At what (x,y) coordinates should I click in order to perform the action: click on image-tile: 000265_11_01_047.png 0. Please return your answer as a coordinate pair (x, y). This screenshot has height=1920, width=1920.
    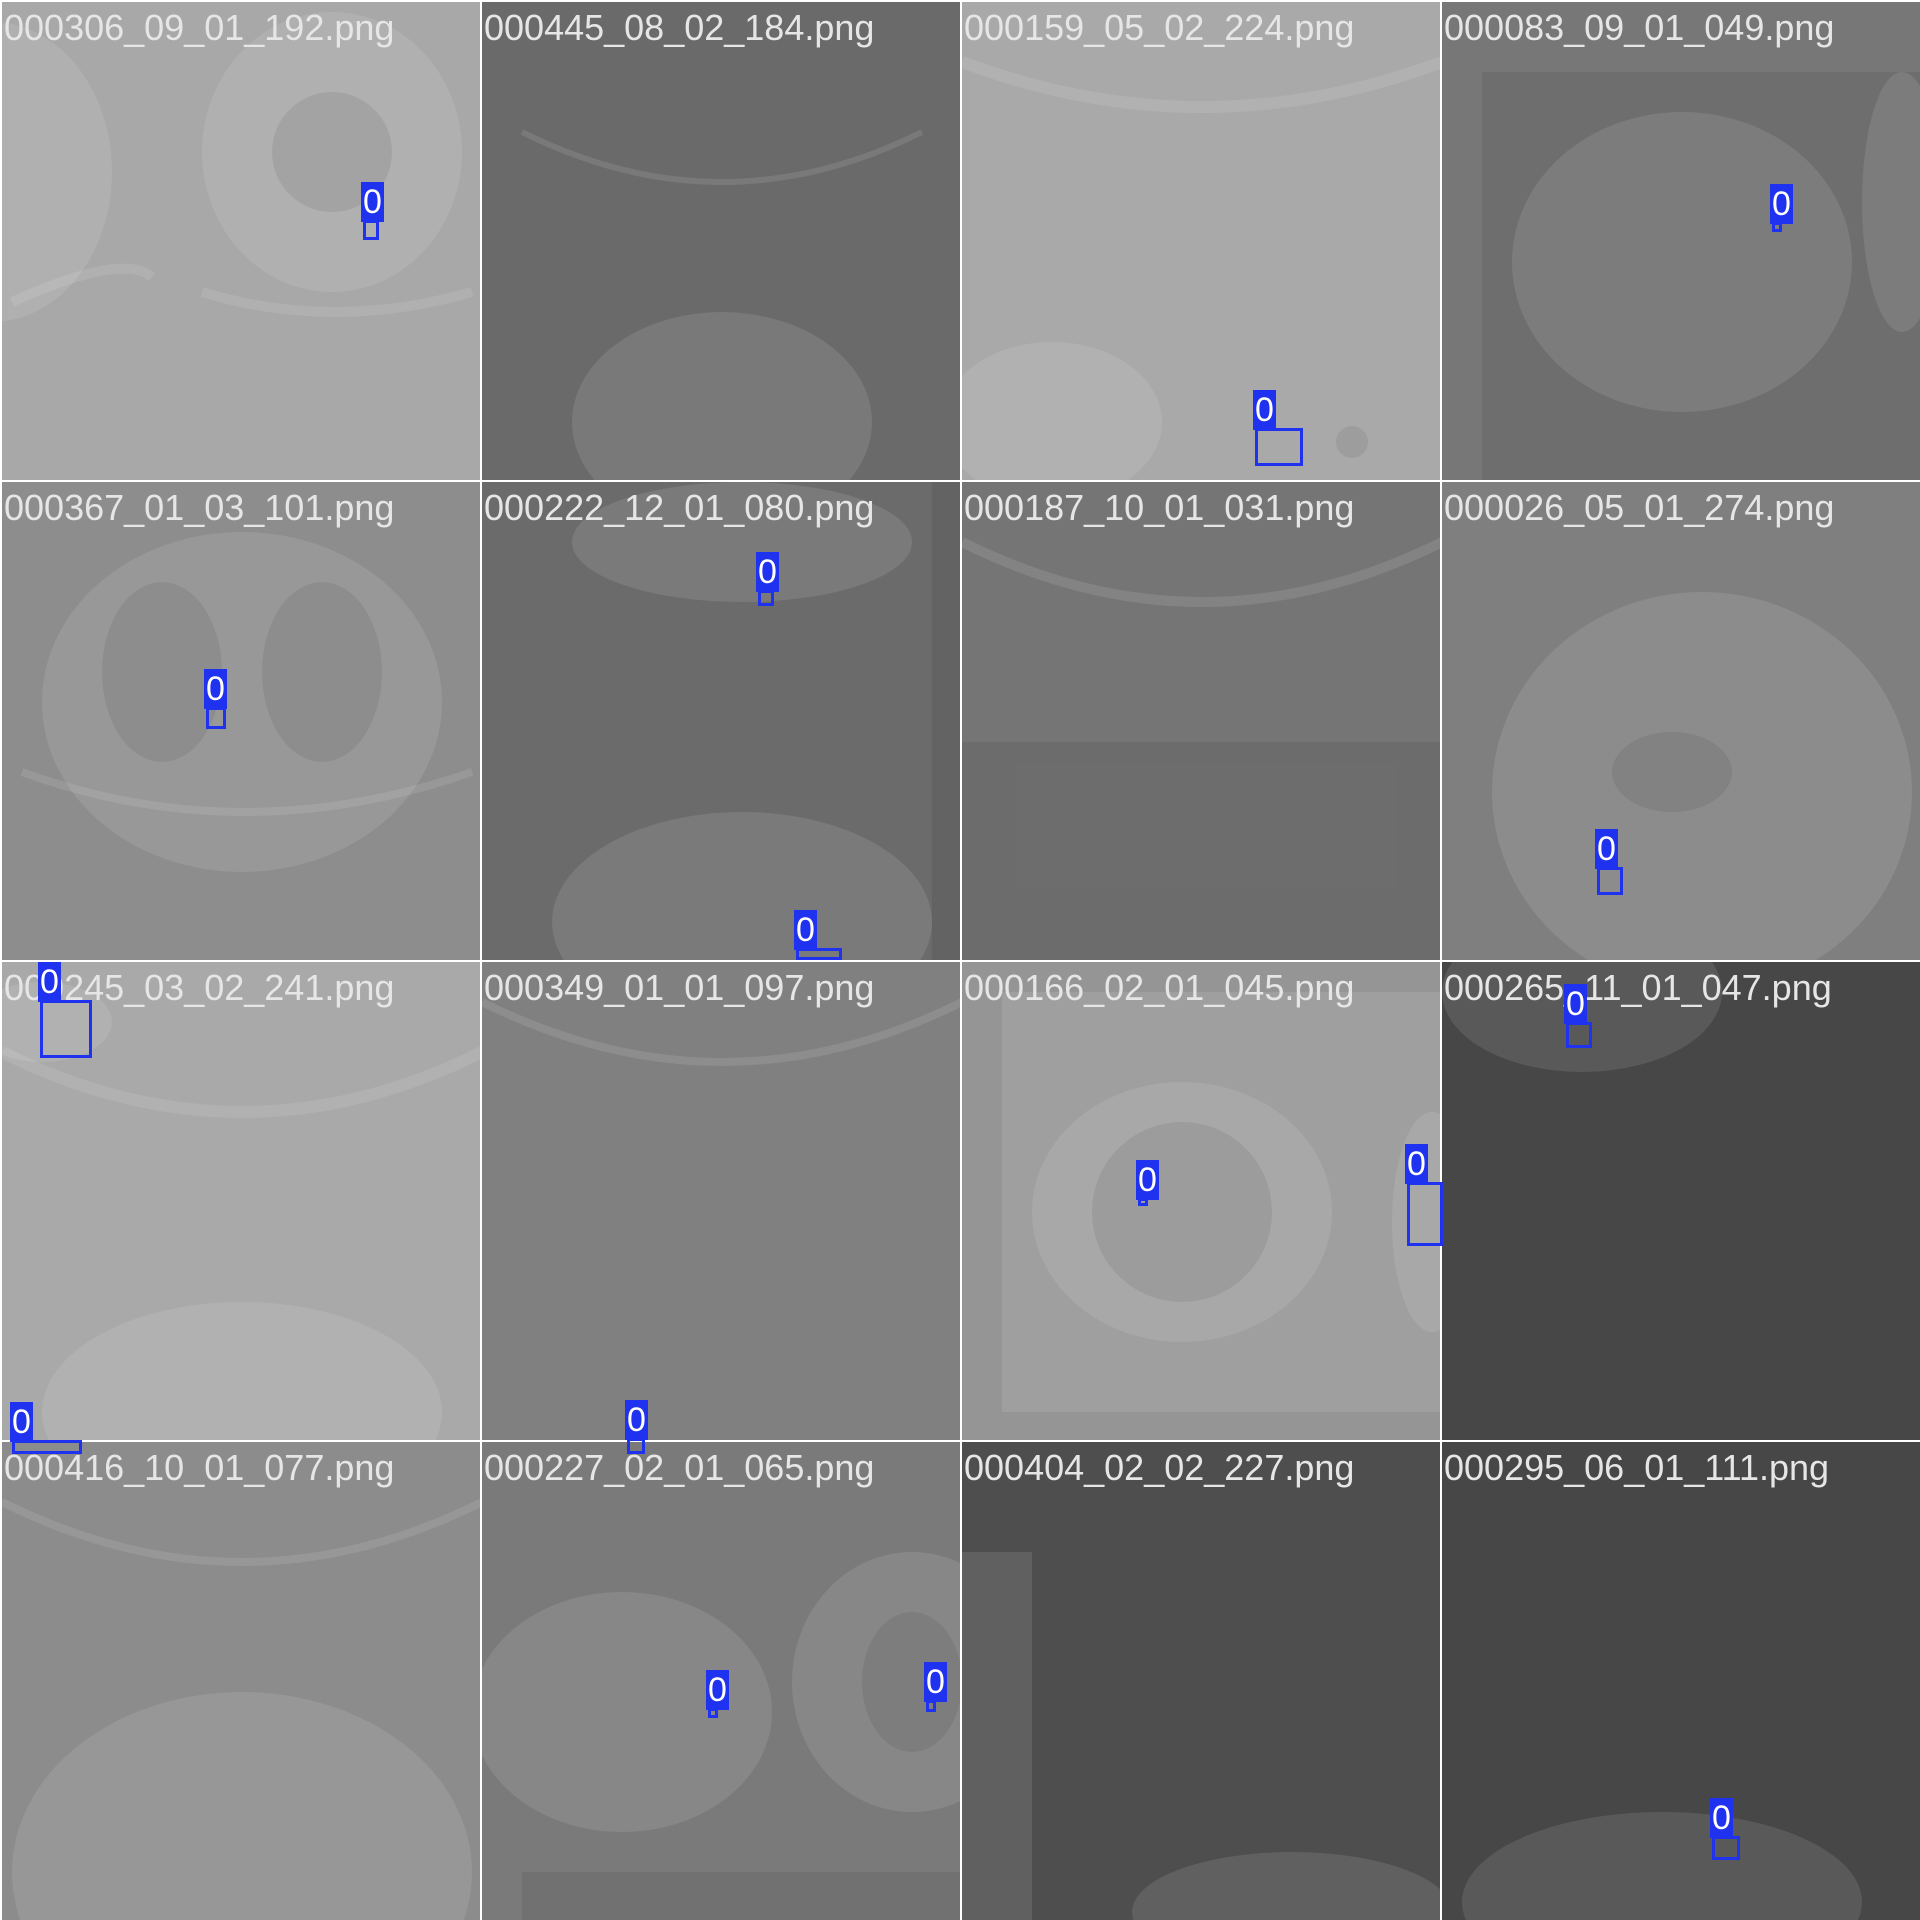
    Looking at the image, I should click on (1681, 1201).